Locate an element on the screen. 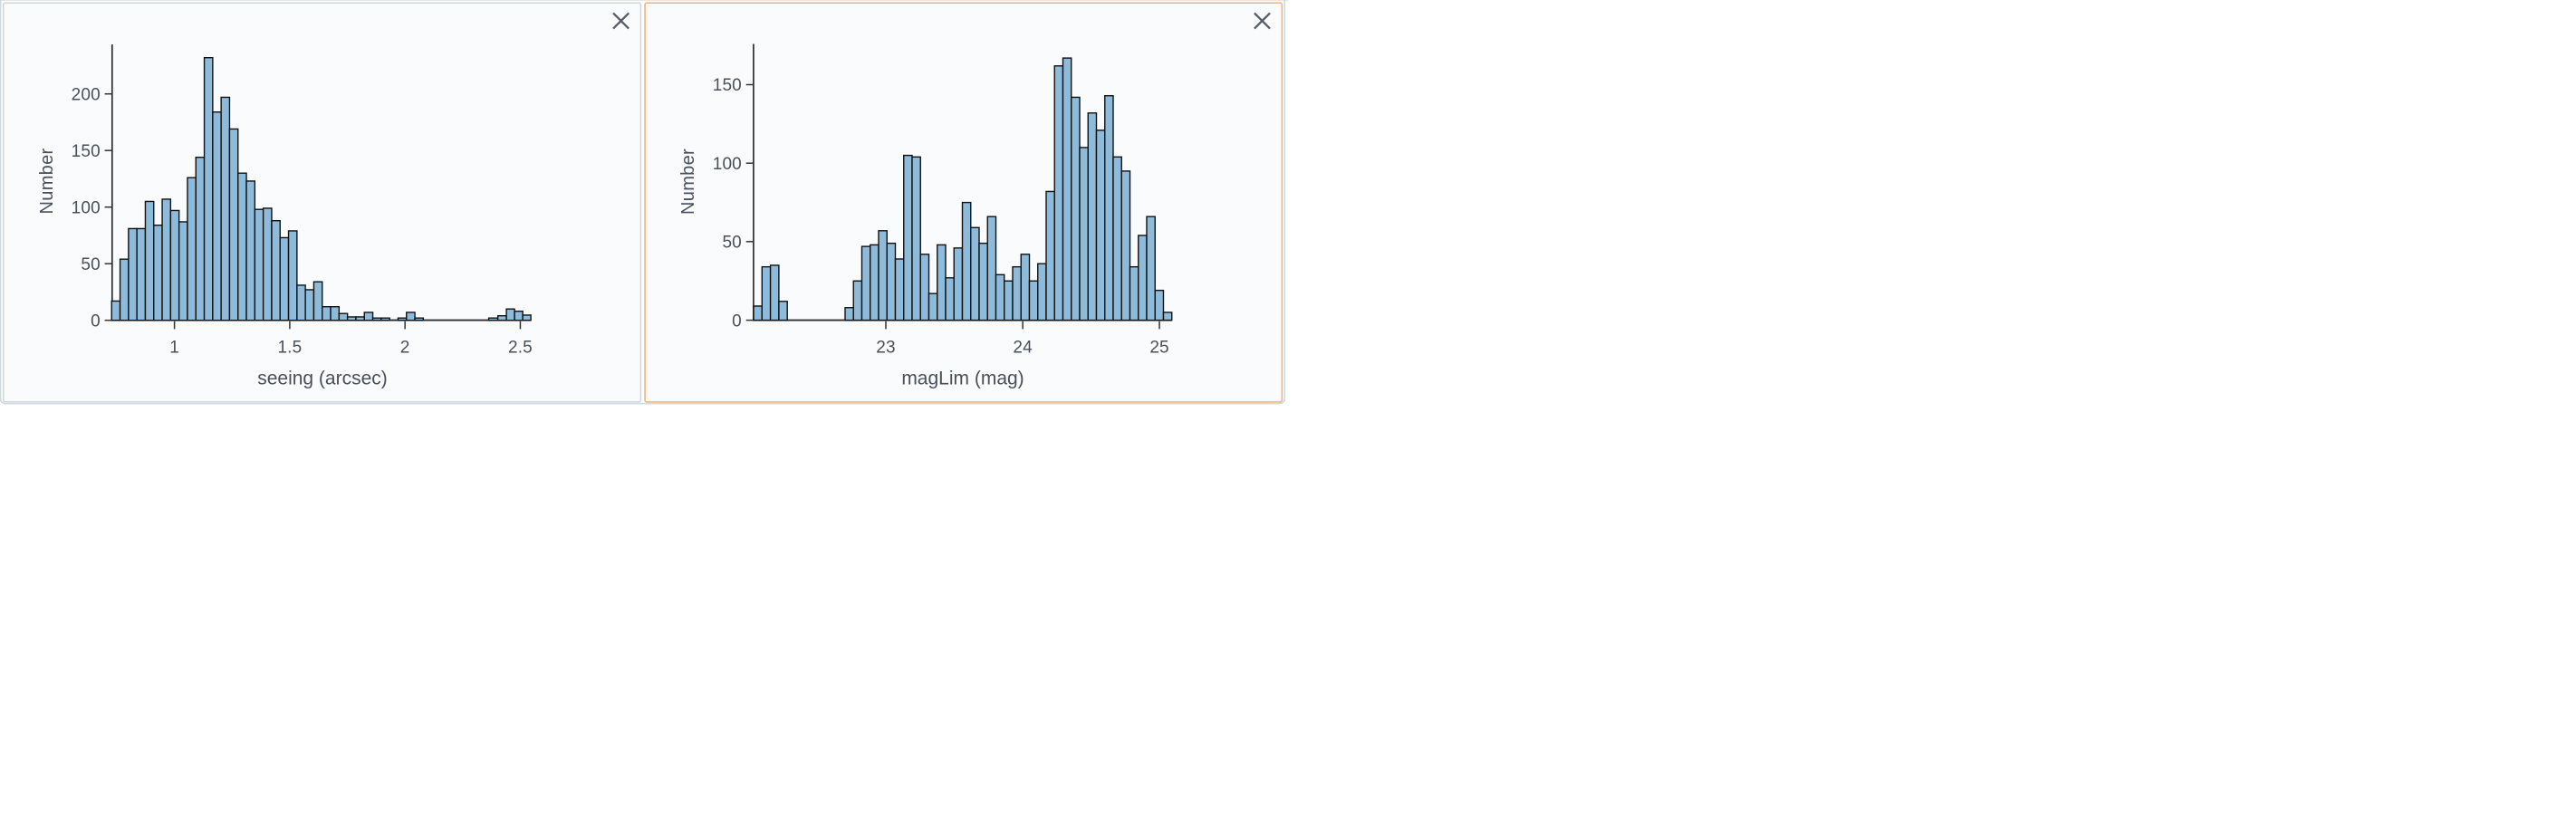 The width and height of the screenshot is (2576, 815). svg-text: 1.5 is located at coordinates (289, 348).